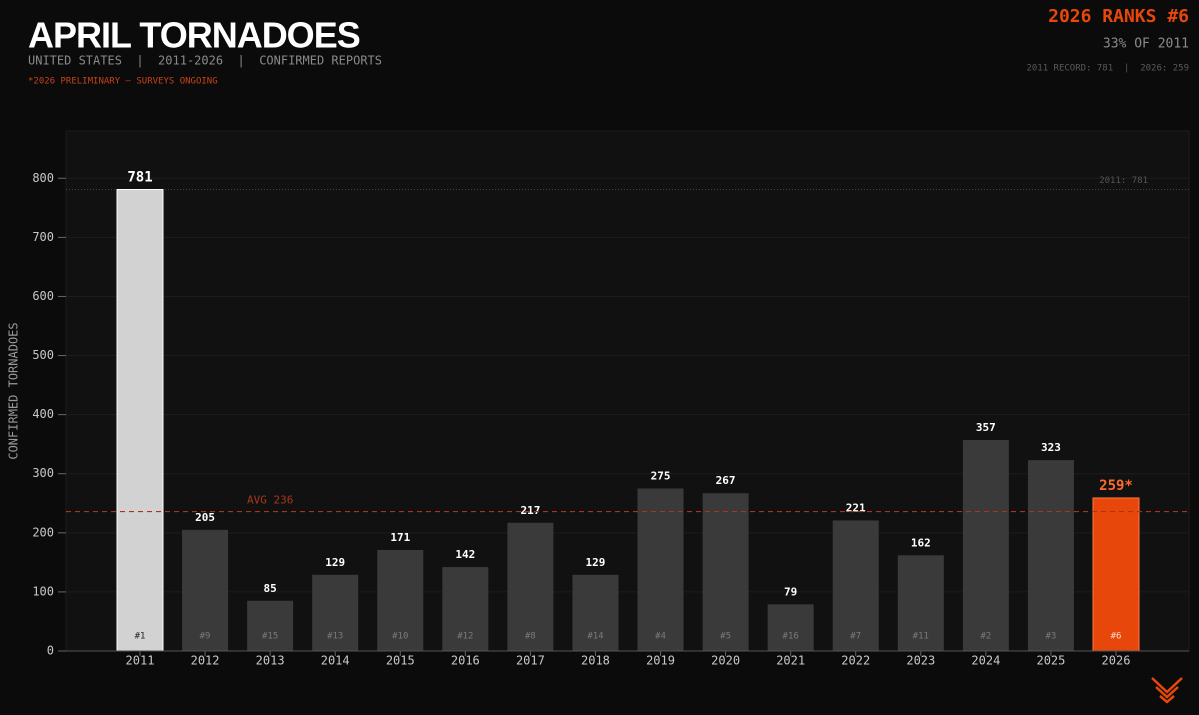  I want to click on headline: 2026 RANKS #6, so click(1118, 16).